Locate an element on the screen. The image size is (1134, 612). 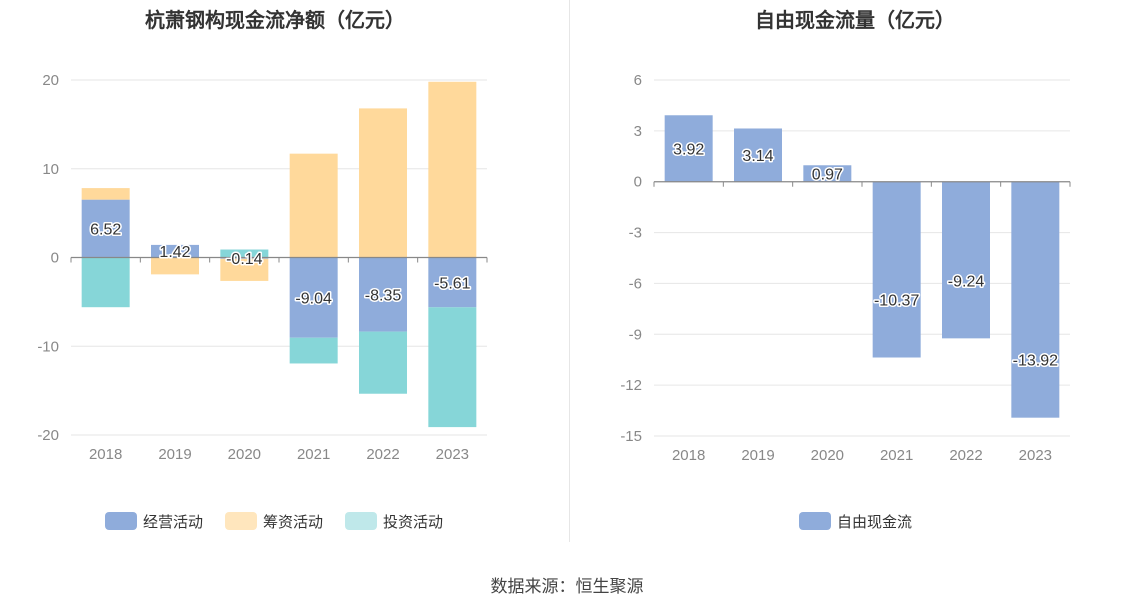
legend-label: 经营活动 is located at coordinates (173, 522).